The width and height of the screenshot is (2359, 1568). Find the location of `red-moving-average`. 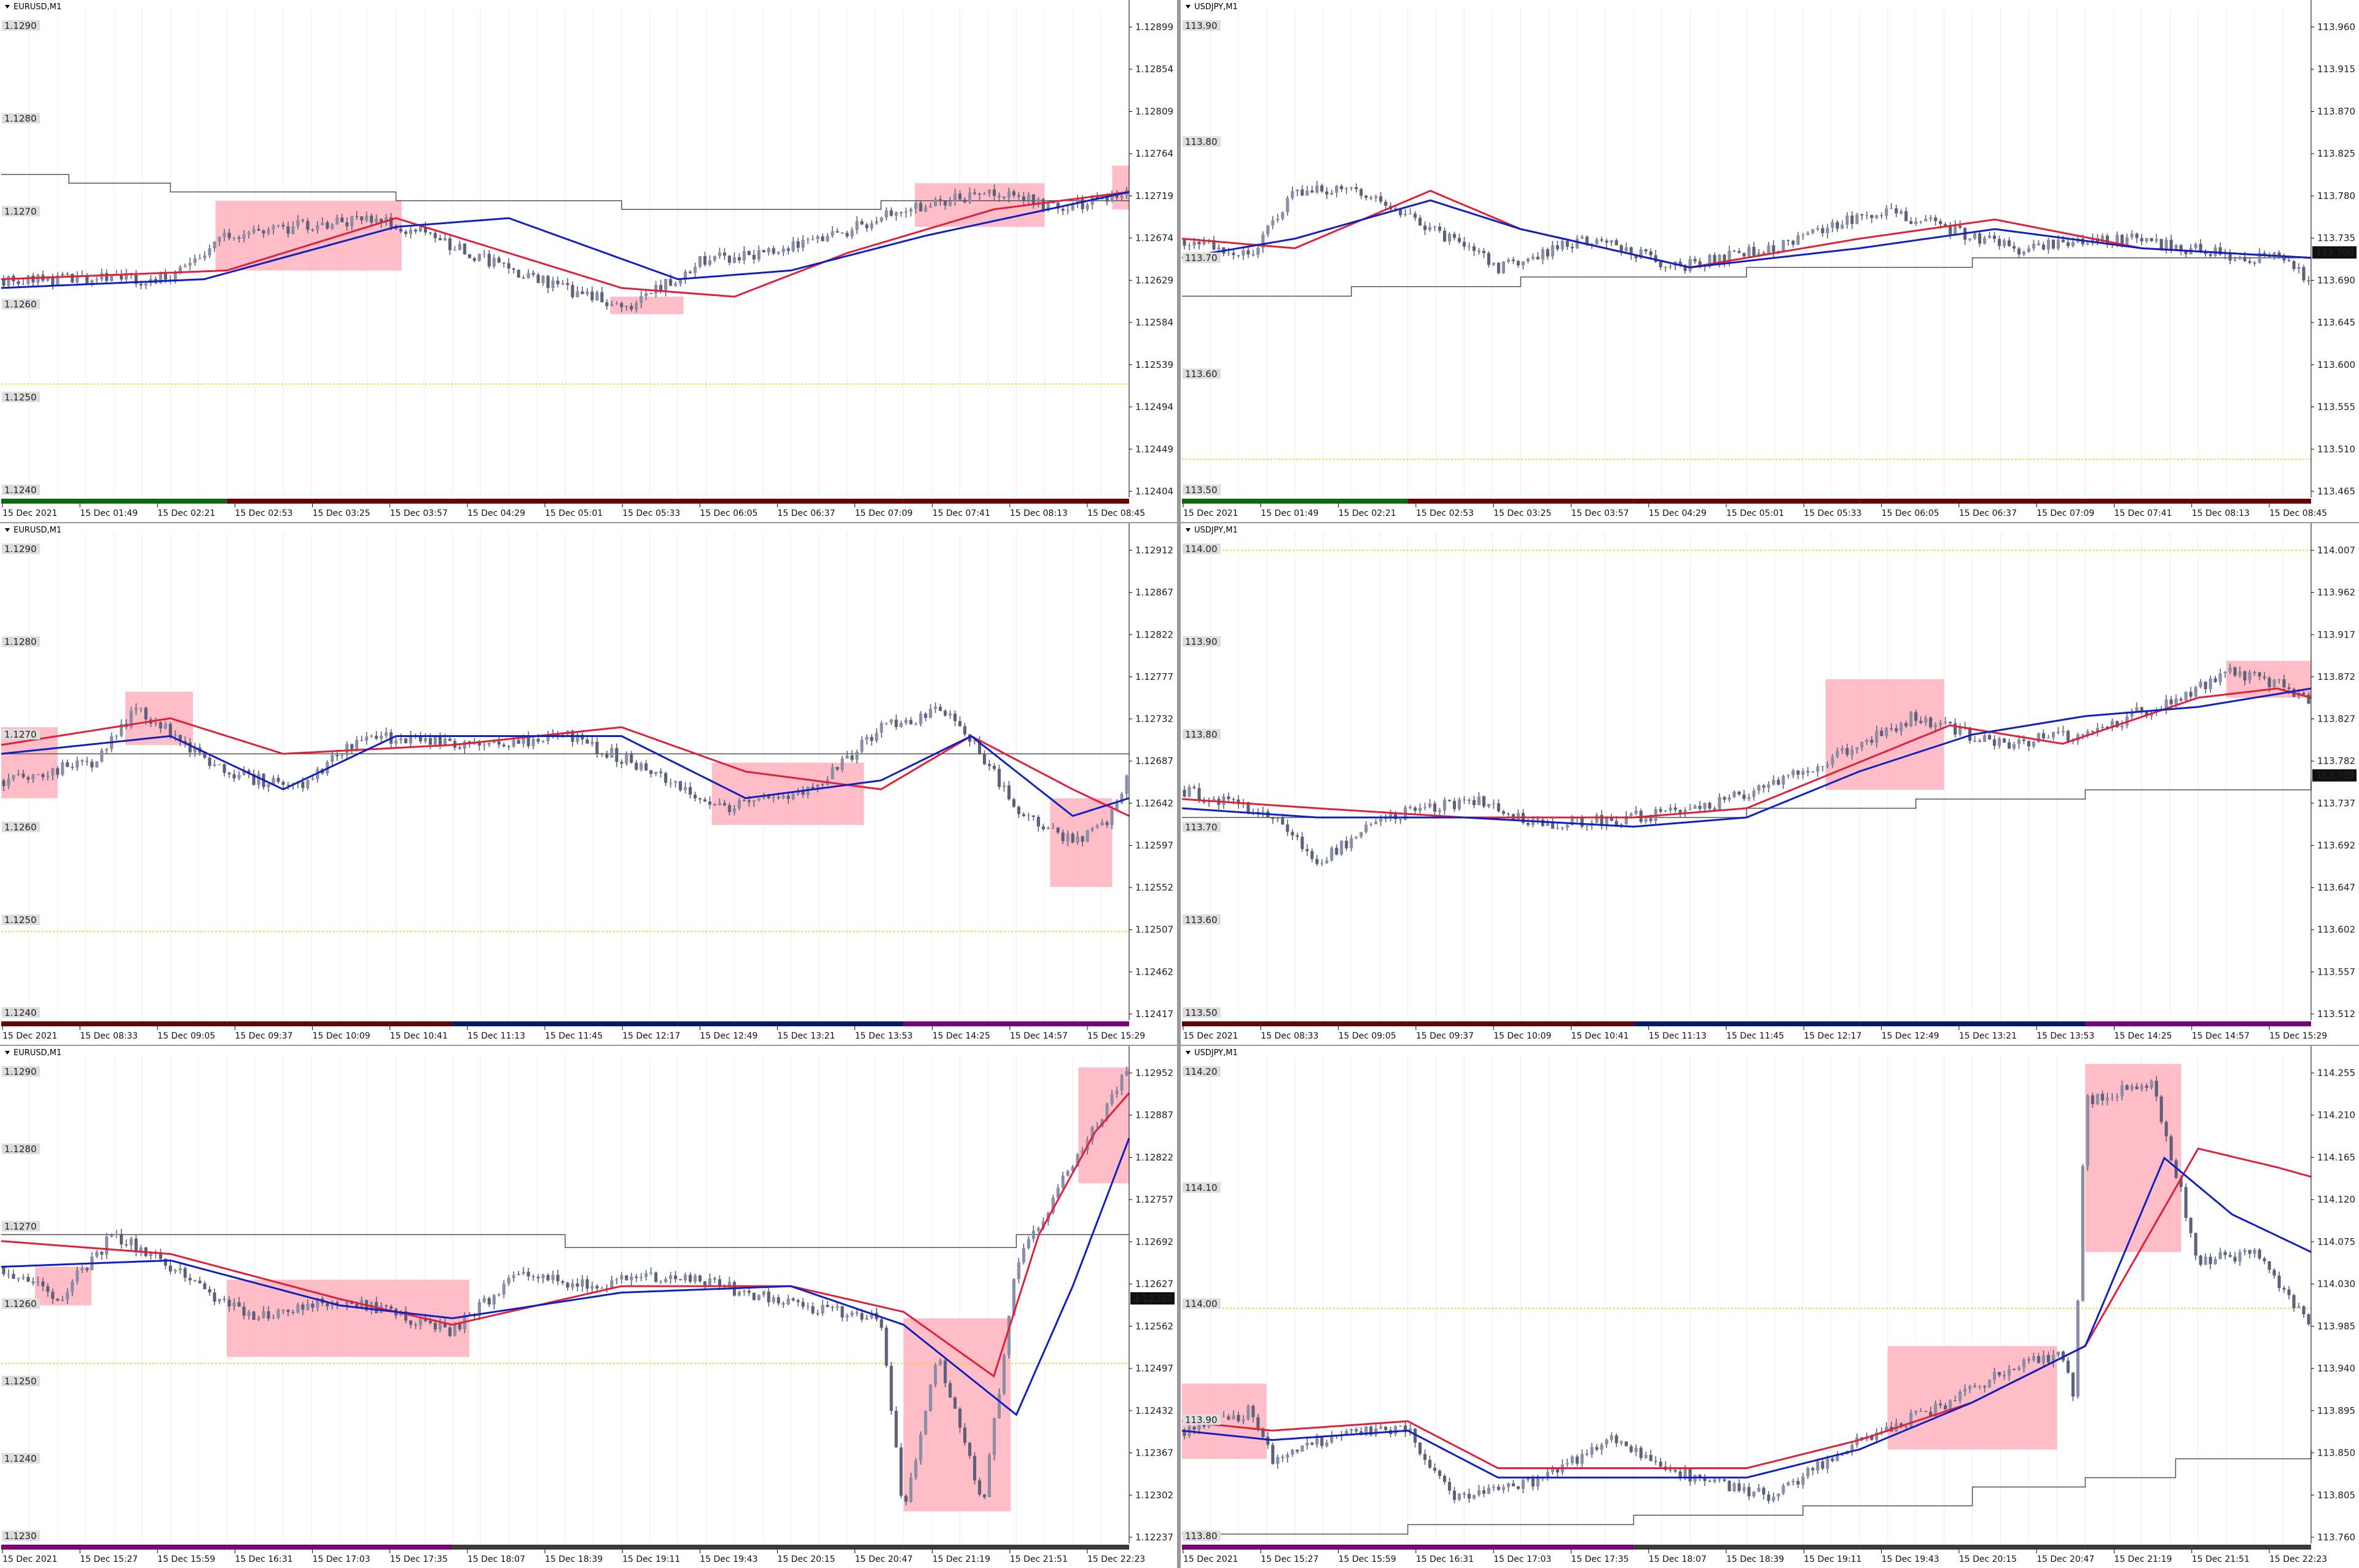

red-moving-average is located at coordinates (565, 767).